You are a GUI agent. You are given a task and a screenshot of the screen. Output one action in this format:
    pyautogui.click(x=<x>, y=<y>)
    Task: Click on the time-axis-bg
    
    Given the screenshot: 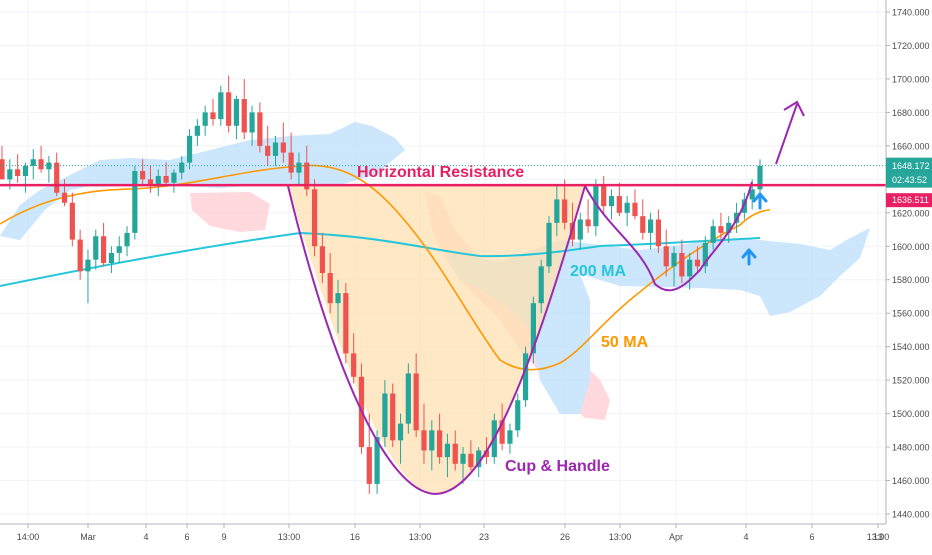 What is the action you would take?
    pyautogui.click(x=466, y=537)
    